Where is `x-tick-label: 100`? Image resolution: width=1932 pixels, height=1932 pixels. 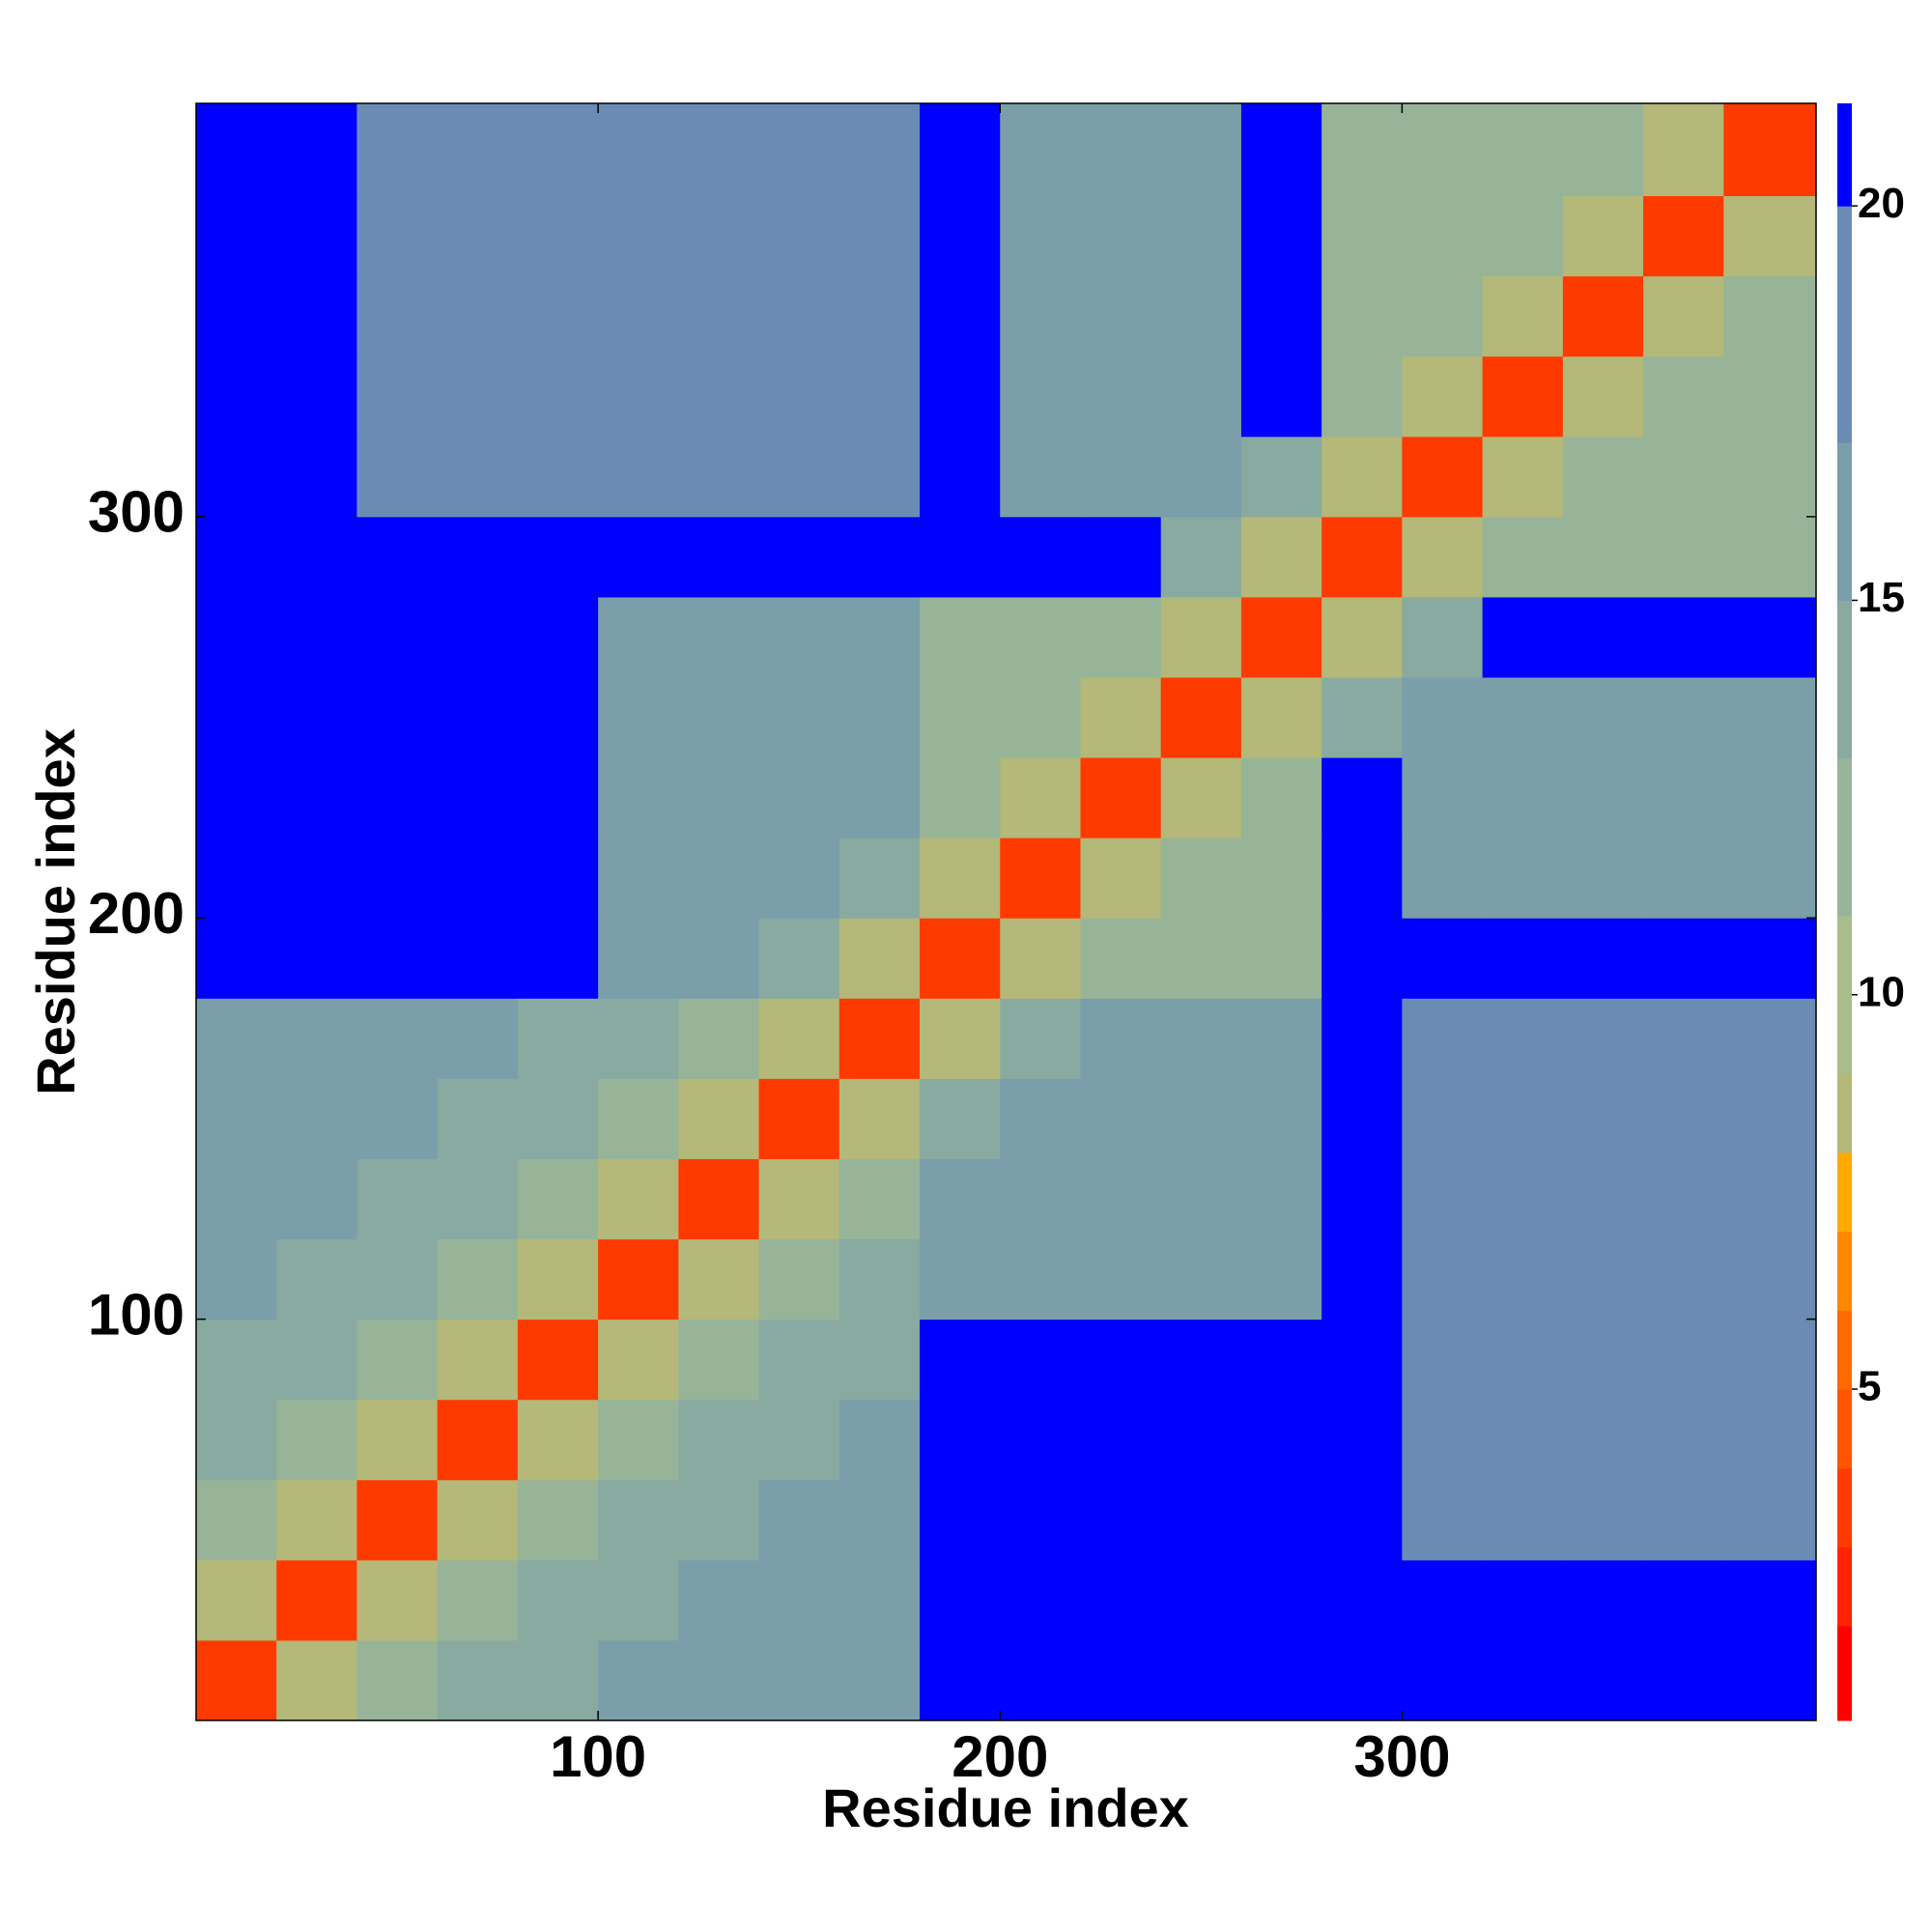 x-tick-label: 100 is located at coordinates (598, 1756).